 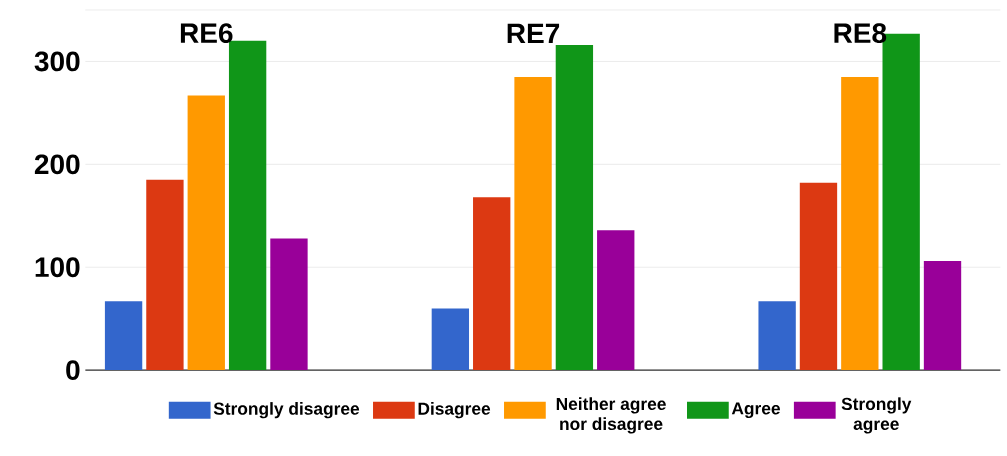 I want to click on legend-label: Neither agree nor disagree, so click(x=611, y=415).